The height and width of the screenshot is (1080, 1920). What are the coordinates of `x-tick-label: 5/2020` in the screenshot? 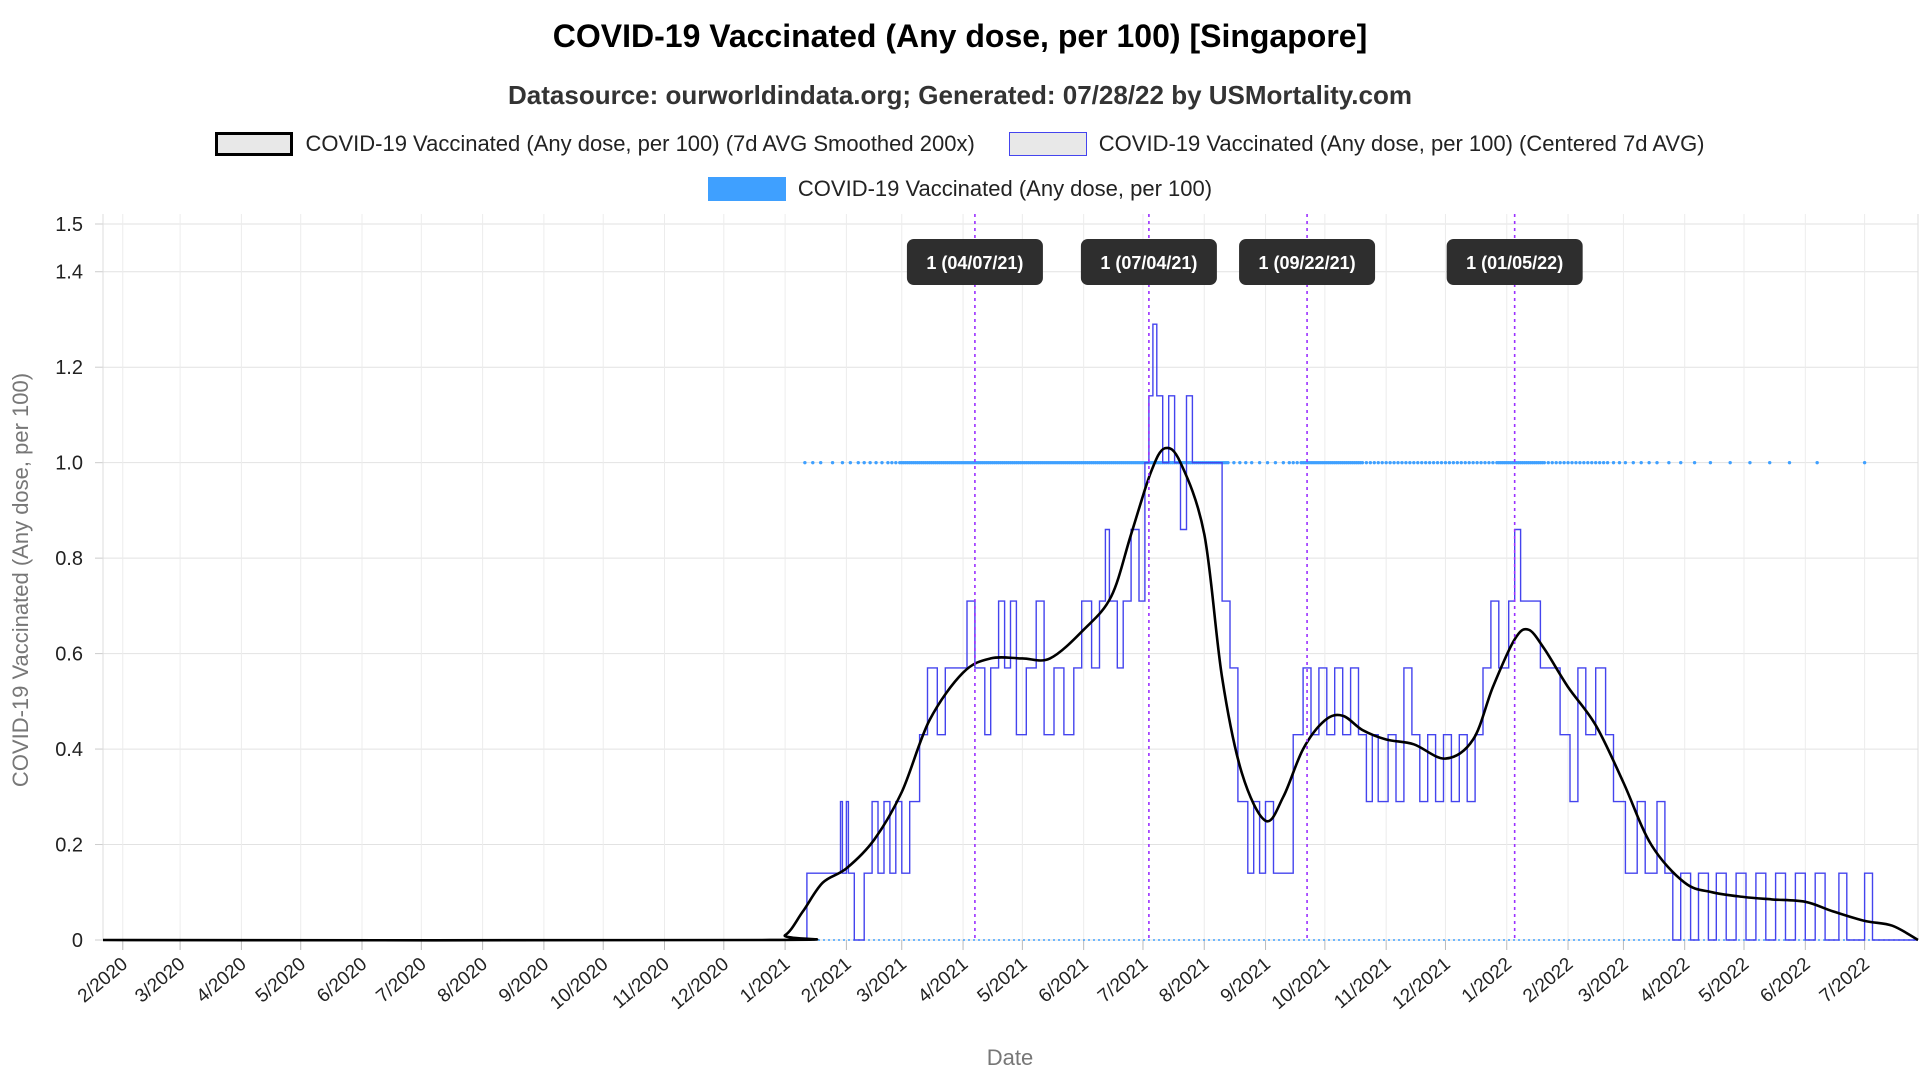 It's located at (281, 980).